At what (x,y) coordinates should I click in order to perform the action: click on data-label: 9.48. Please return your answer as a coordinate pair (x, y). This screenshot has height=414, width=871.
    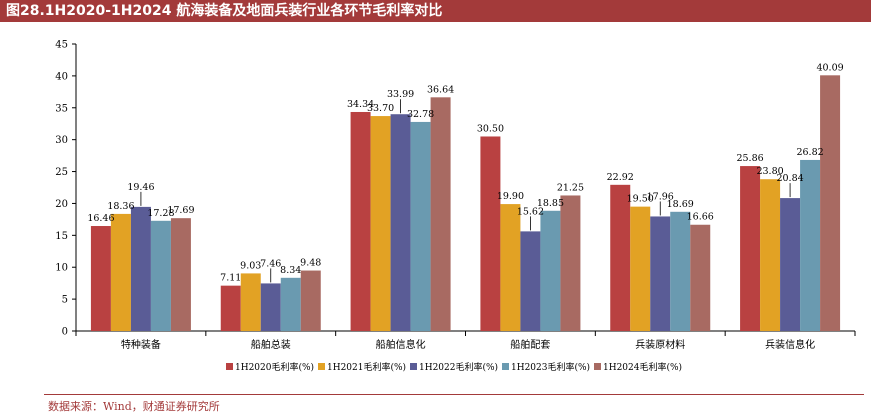
    Looking at the image, I should click on (310, 263).